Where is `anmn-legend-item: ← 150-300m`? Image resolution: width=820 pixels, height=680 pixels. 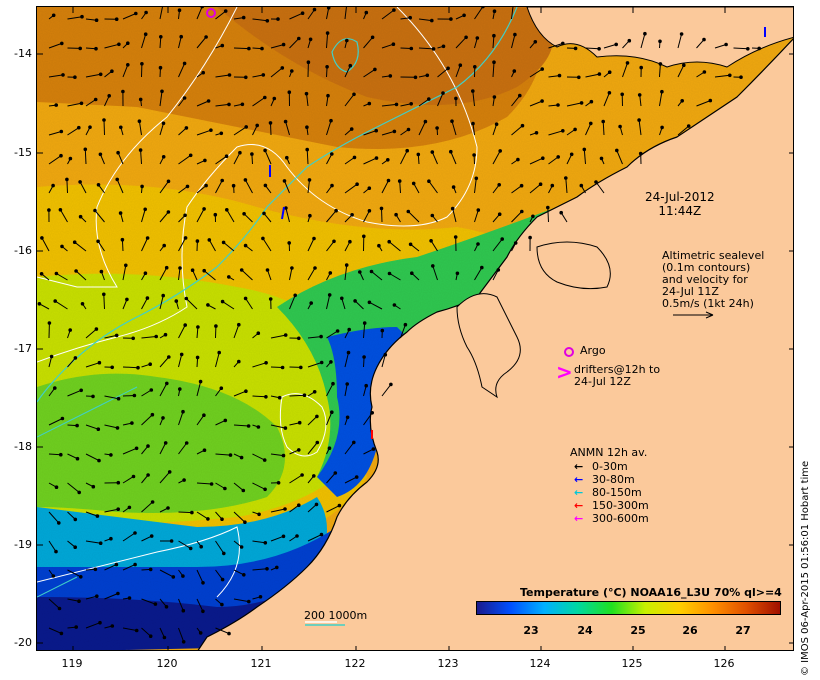 anmn-legend-item: ← 150-300m is located at coordinates (611, 505).